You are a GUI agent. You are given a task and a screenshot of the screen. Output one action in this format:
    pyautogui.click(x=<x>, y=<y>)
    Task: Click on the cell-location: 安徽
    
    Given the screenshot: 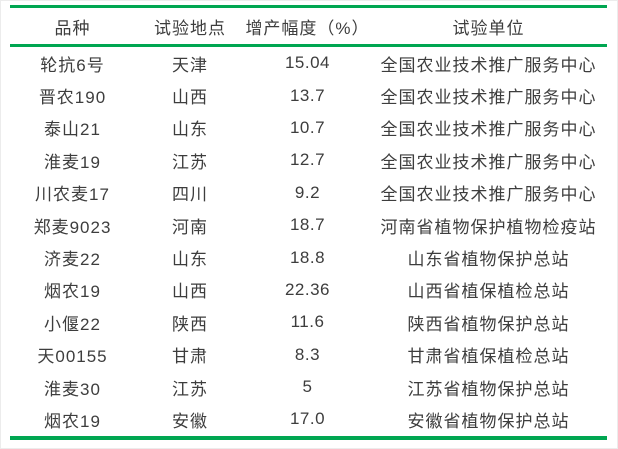 What is the action you would take?
    pyautogui.click(x=190, y=421)
    